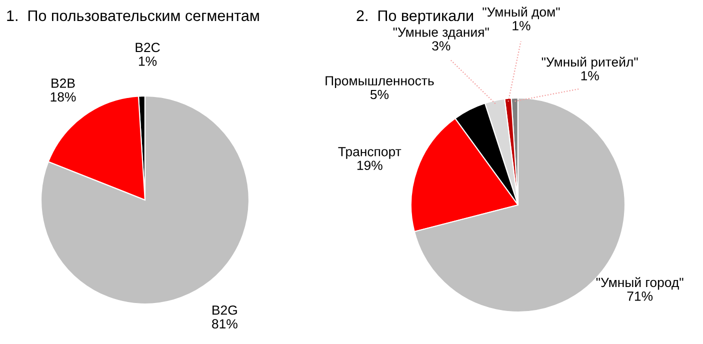 This screenshot has width=703, height=344. Describe the element at coordinates (379, 95) in the screenshot. I see `data-label: 5%` at that location.